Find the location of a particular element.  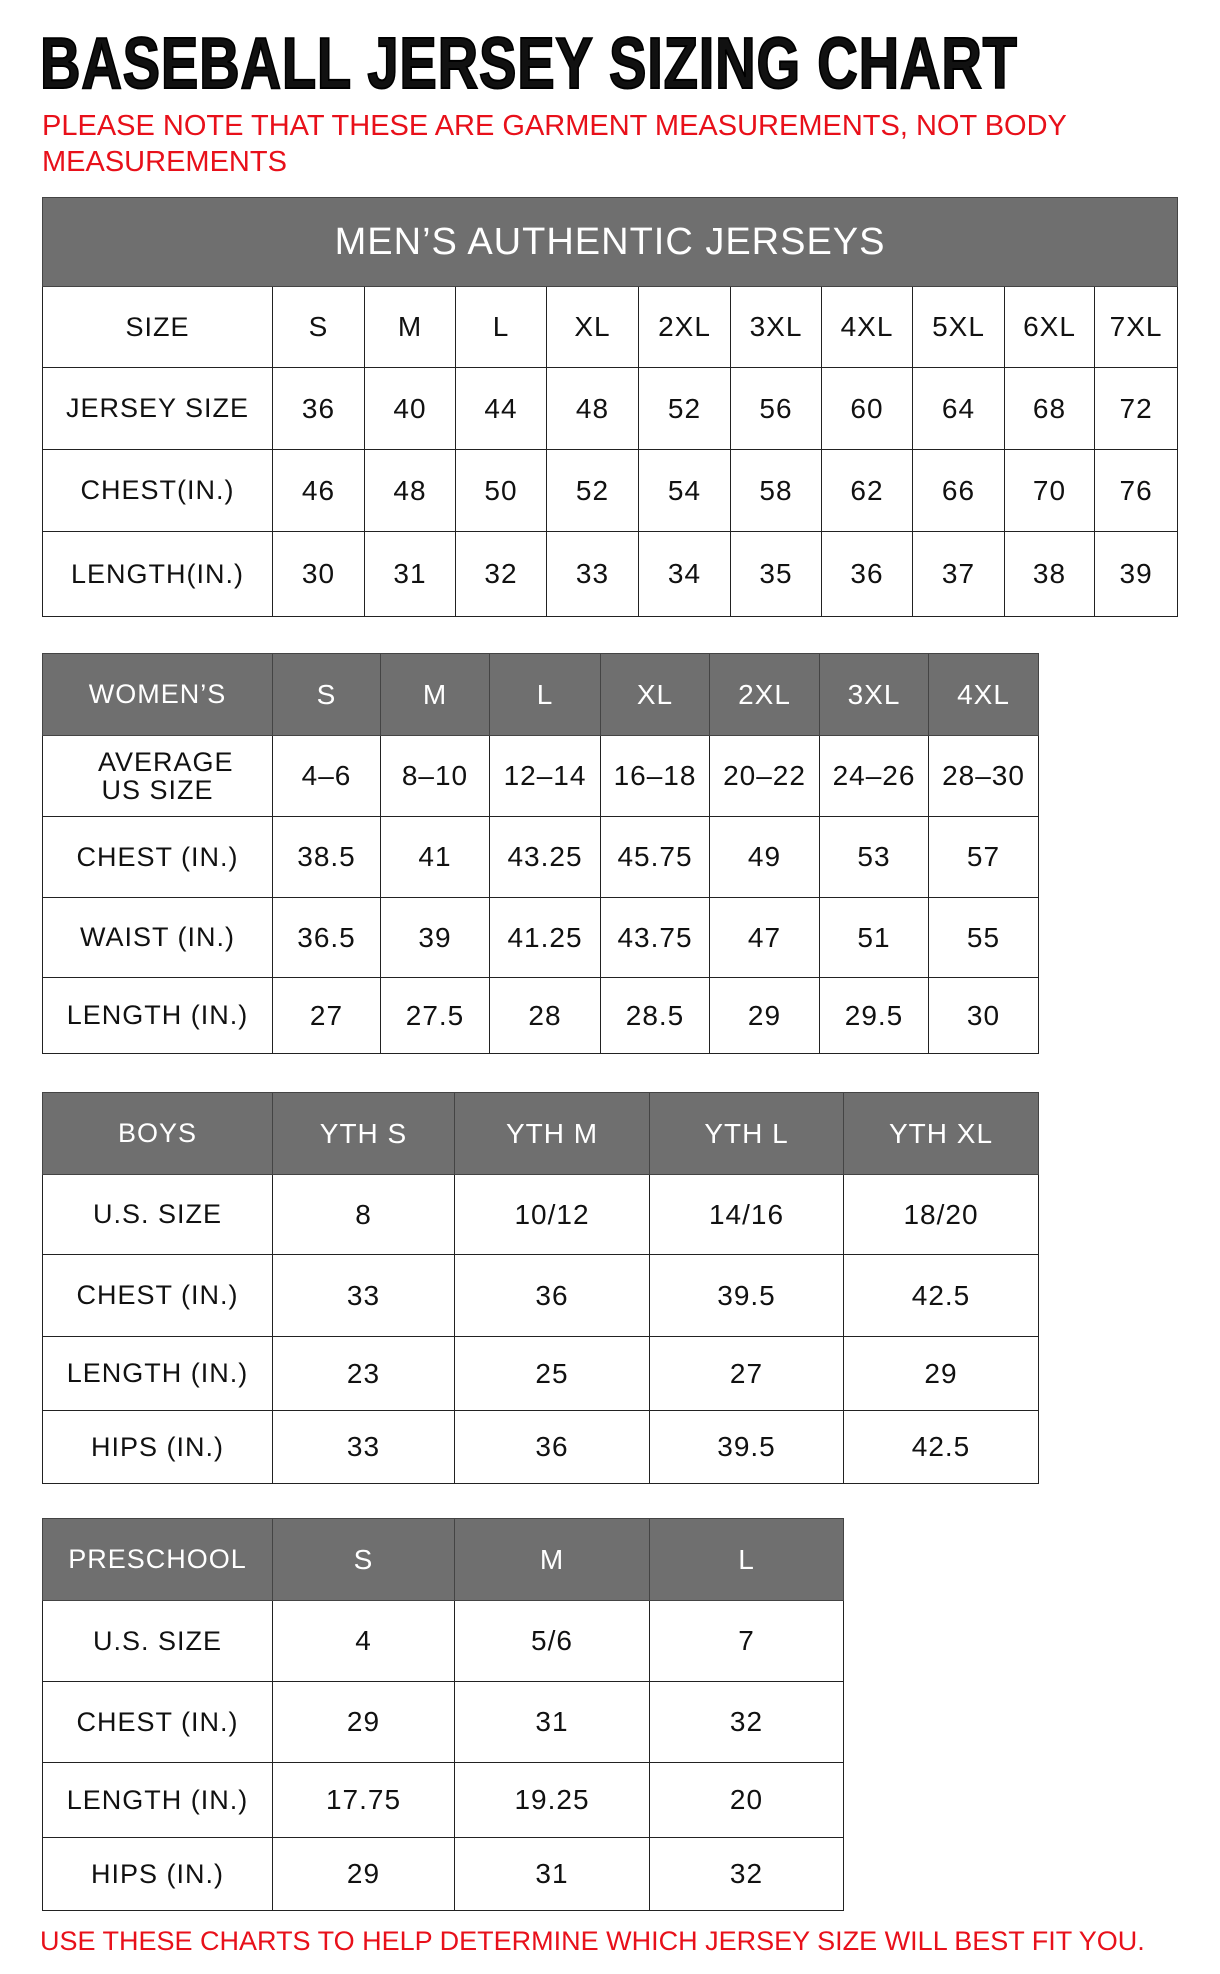

cell: 35 is located at coordinates (776, 574).